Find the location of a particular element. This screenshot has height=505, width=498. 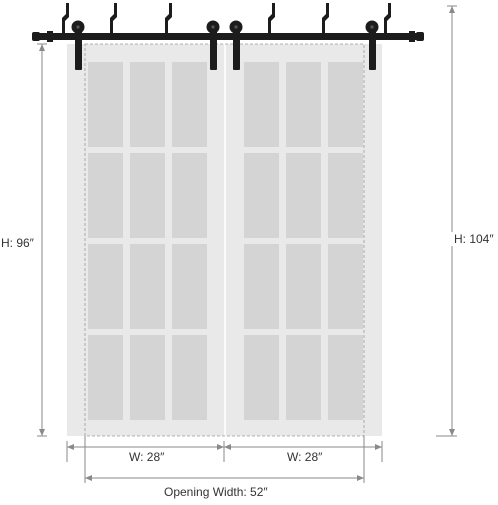

rail-stop-left is located at coordinates (50, 36).